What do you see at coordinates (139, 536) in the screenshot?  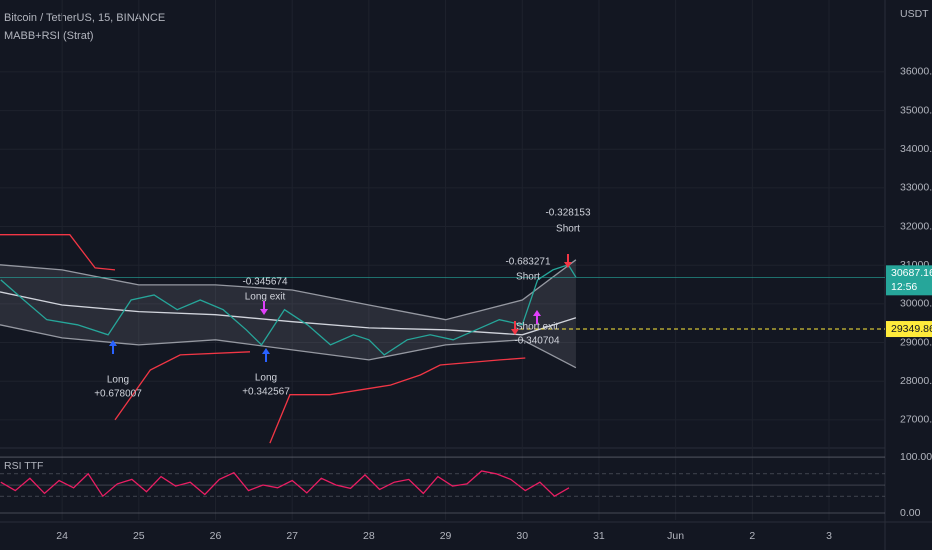 I see `x-tick-label: 25` at bounding box center [139, 536].